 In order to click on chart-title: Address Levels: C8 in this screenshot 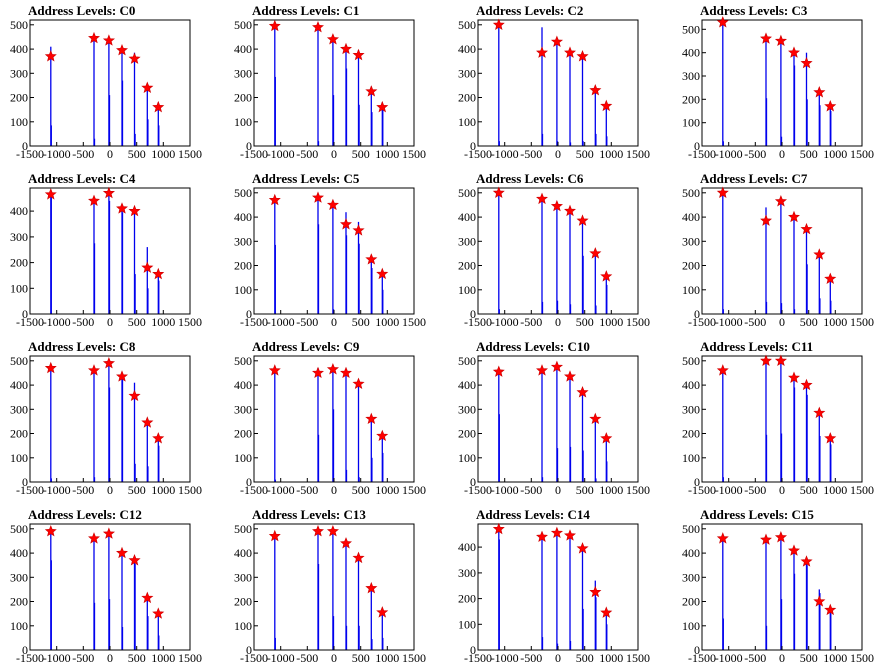, I will do `click(82, 346)`.